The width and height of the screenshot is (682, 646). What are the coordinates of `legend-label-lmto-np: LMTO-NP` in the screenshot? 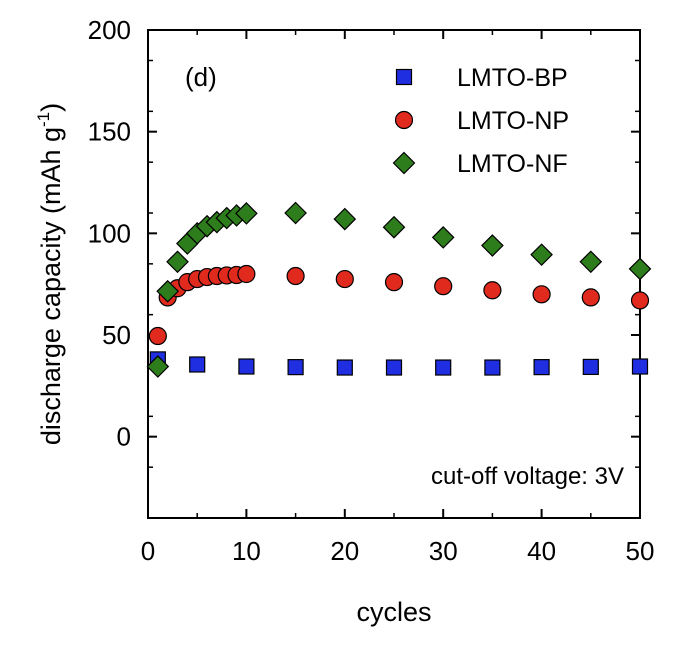 It's located at (513, 121).